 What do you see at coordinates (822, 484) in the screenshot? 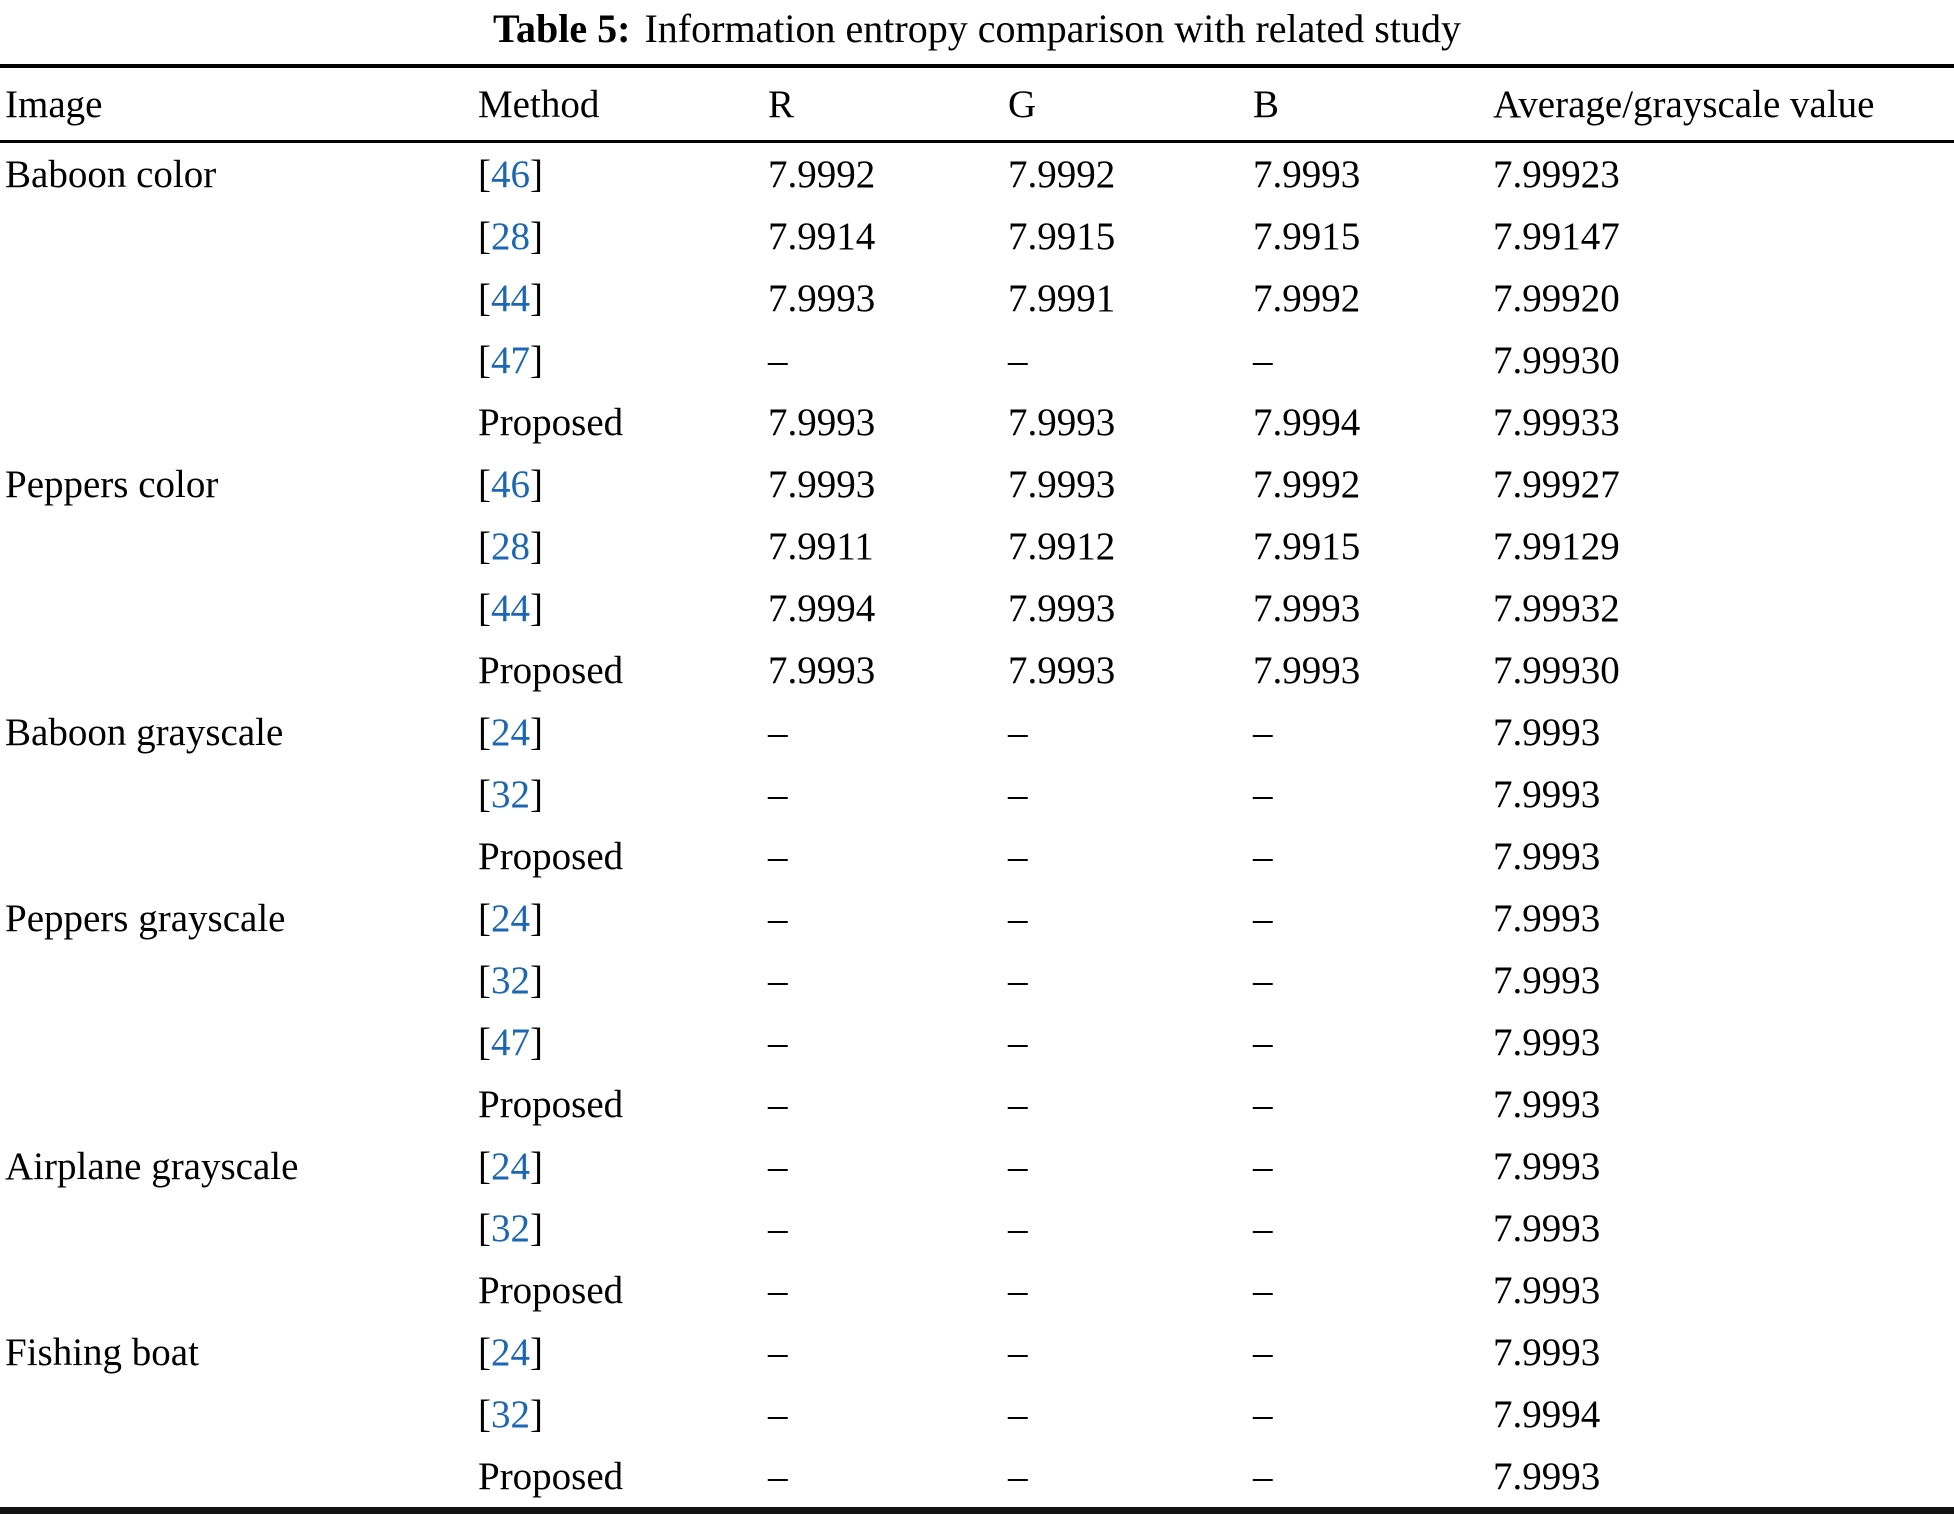
I see `cell-r: 7.9993` at bounding box center [822, 484].